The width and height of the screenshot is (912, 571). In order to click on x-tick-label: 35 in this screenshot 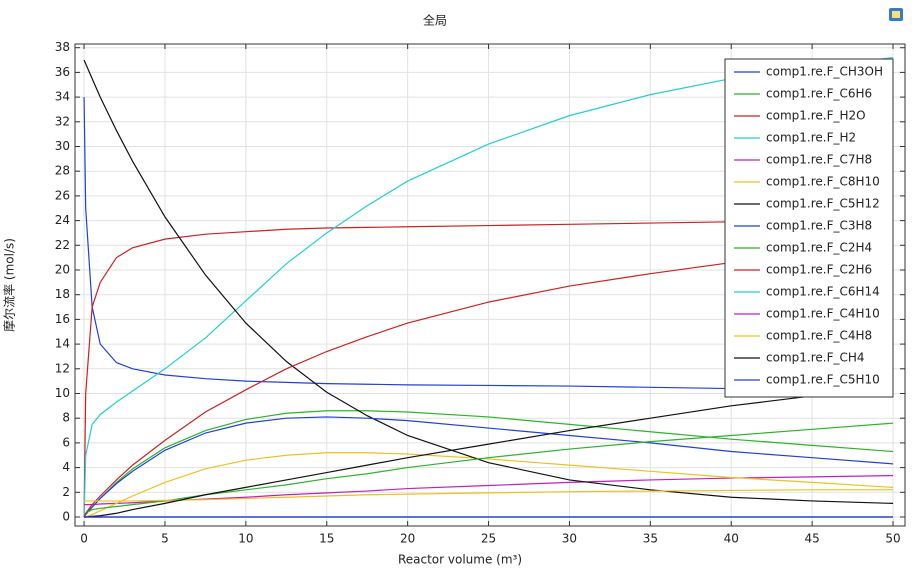, I will do `click(650, 539)`.